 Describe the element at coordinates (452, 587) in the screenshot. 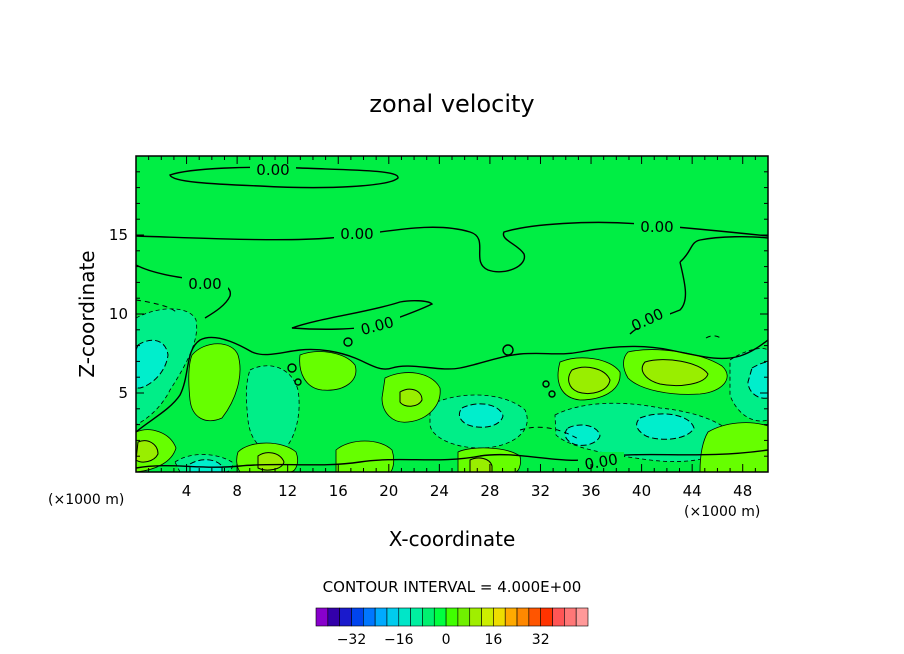

I see `contour-interval-text: CONTOUR INTERVAL = 4.000E+00` at that location.